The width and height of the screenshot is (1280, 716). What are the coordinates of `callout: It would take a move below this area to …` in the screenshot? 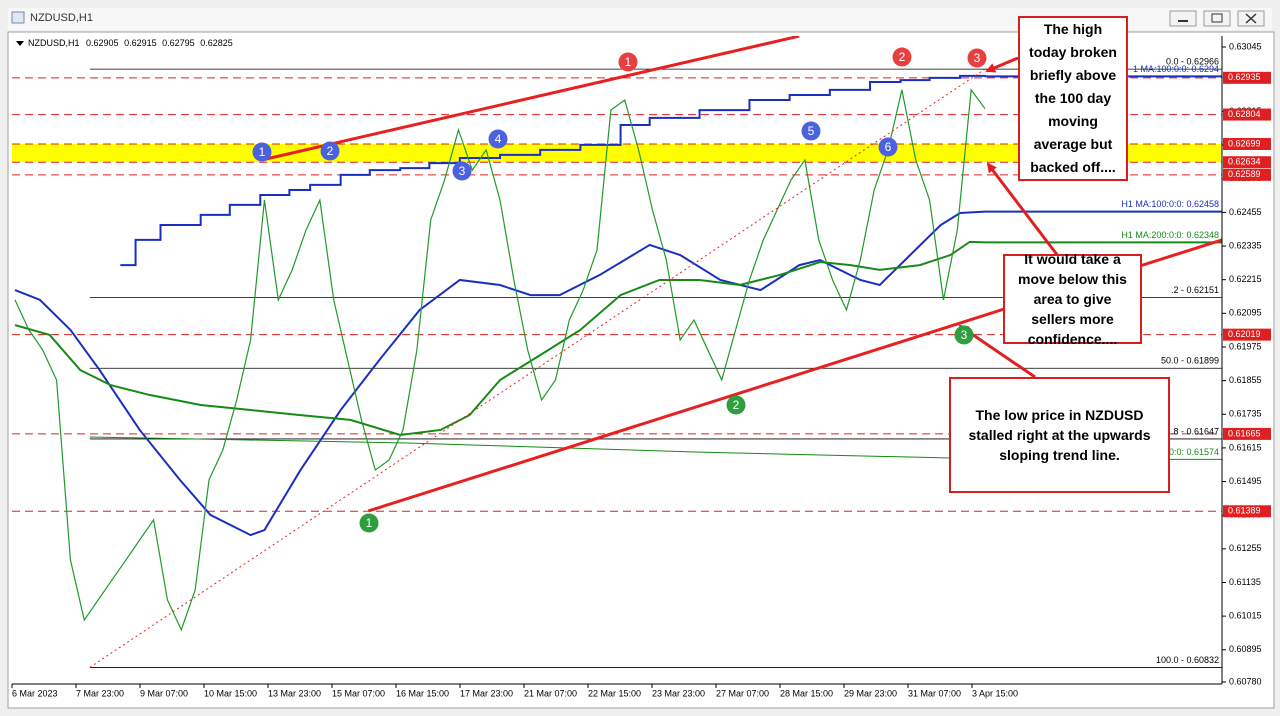 It's located at (1072, 299).